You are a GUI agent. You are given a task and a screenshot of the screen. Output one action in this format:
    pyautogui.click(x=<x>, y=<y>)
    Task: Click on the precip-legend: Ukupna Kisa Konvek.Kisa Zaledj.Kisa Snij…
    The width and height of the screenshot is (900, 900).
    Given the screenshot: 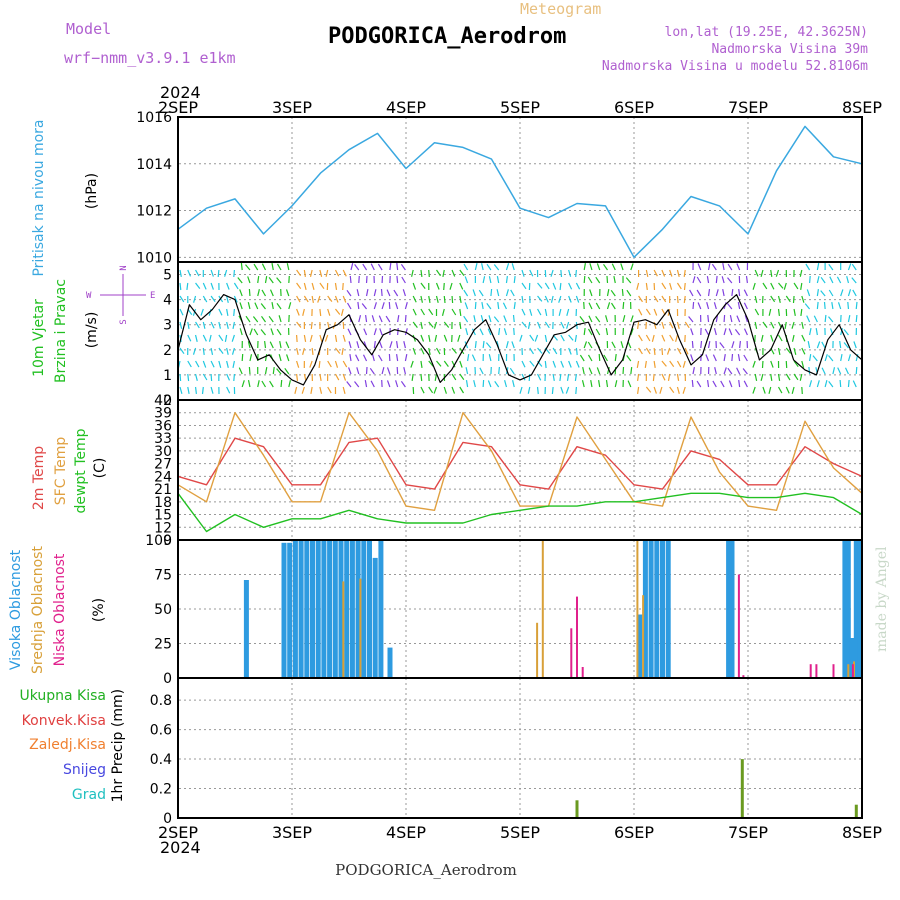 What is the action you would take?
    pyautogui.click(x=62, y=745)
    